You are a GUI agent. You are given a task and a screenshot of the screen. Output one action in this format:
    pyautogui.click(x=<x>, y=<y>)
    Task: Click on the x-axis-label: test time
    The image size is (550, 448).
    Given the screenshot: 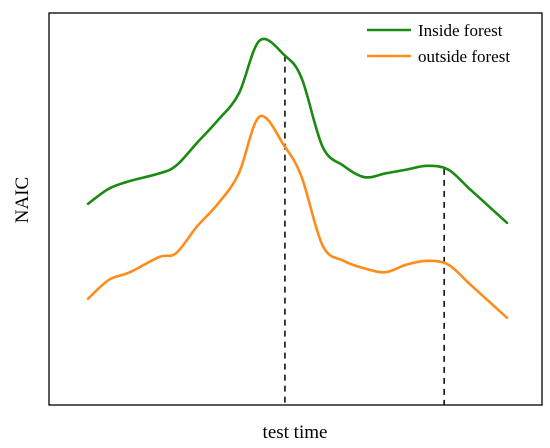 What is the action you would take?
    pyautogui.click(x=295, y=432)
    